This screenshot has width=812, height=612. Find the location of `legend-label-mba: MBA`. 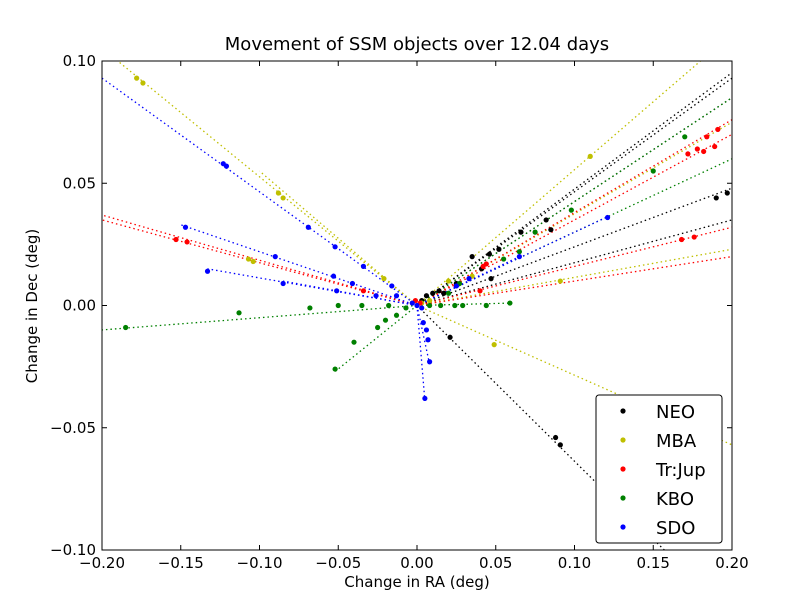

legend-label-mba: MBA is located at coordinates (676, 441).